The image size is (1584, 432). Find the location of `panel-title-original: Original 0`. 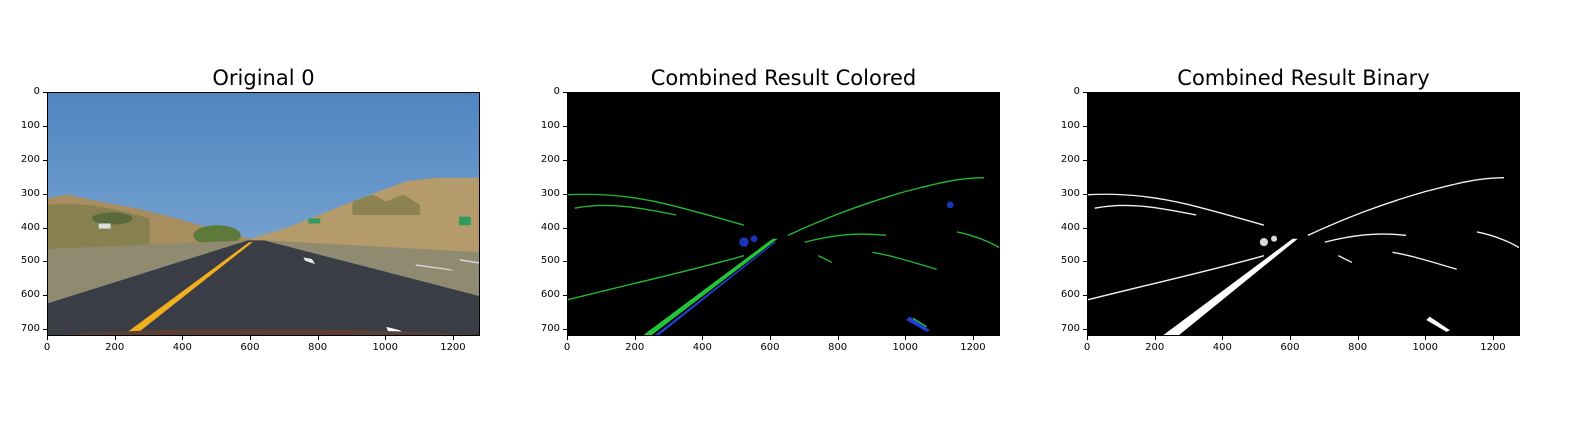

panel-title-original: Original 0 is located at coordinates (263, 78).